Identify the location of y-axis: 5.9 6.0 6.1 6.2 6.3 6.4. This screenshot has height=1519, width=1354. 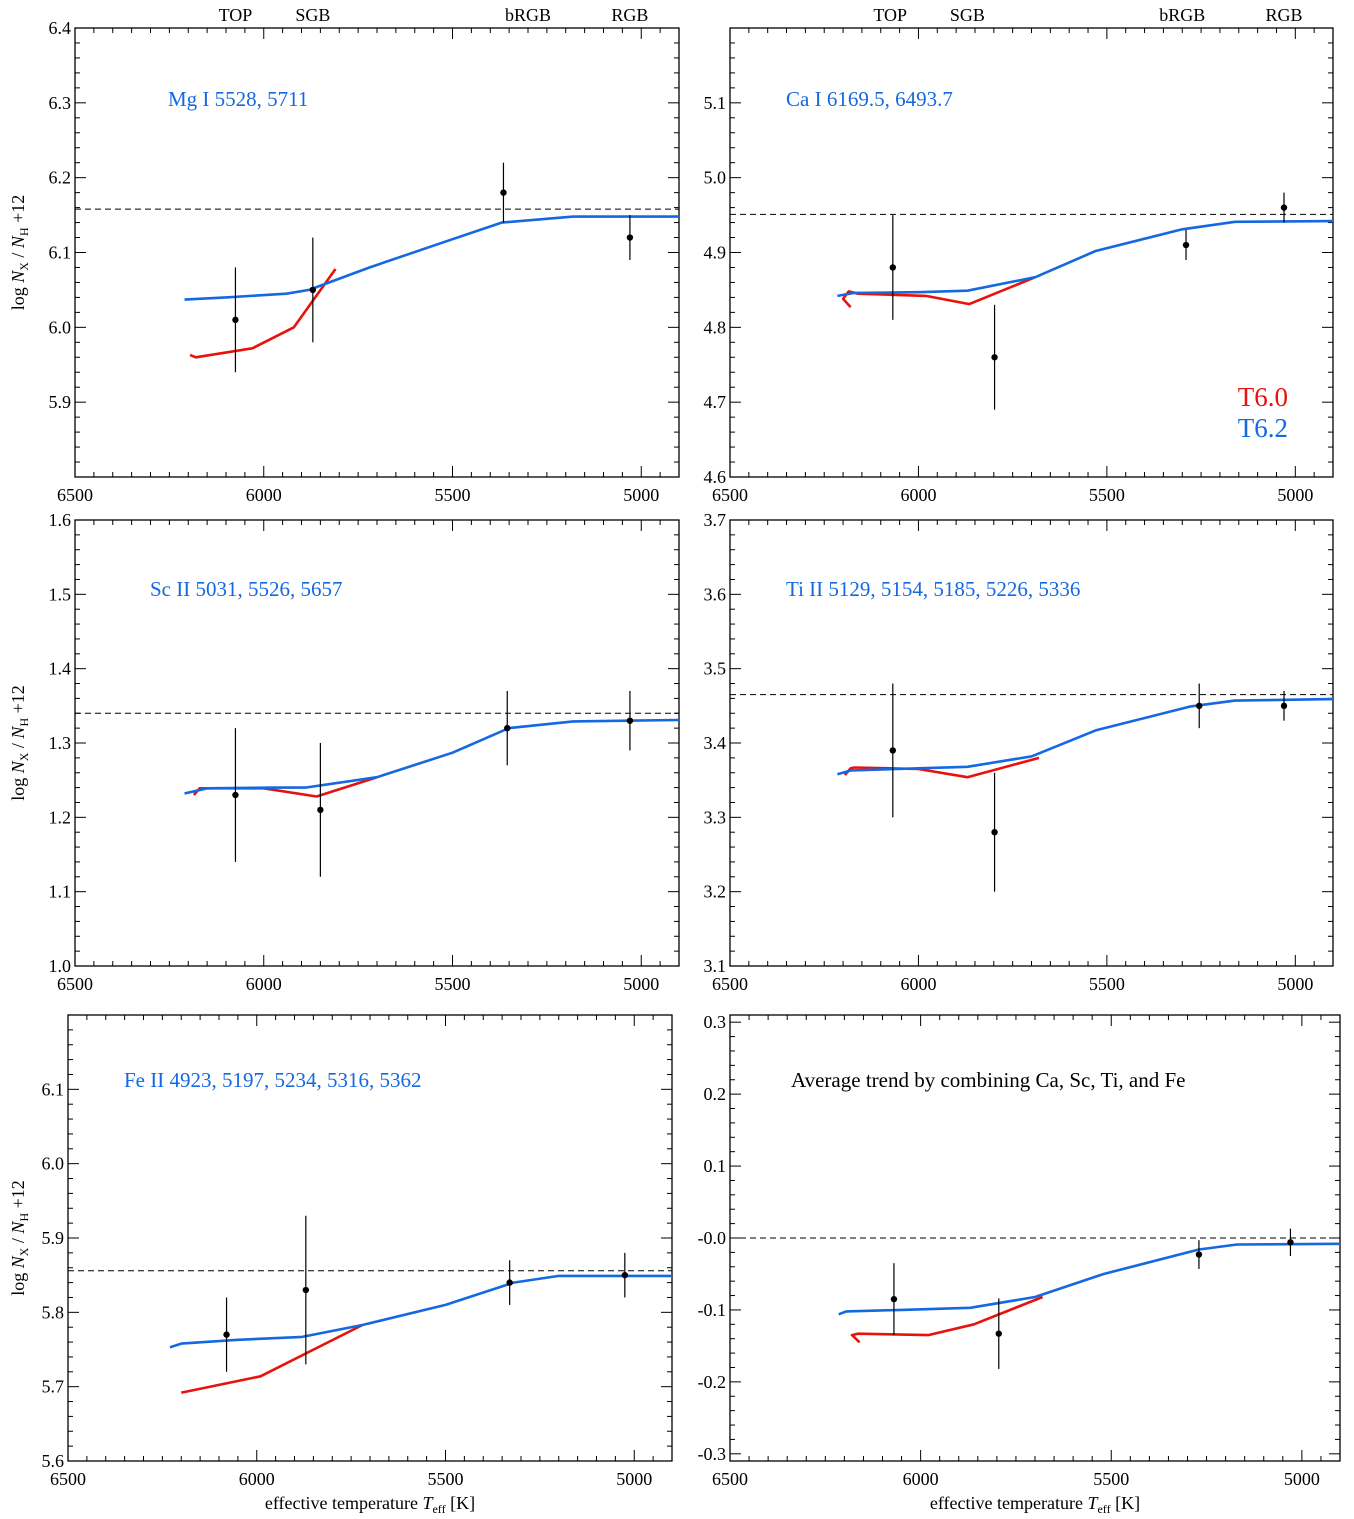
(364, 248).